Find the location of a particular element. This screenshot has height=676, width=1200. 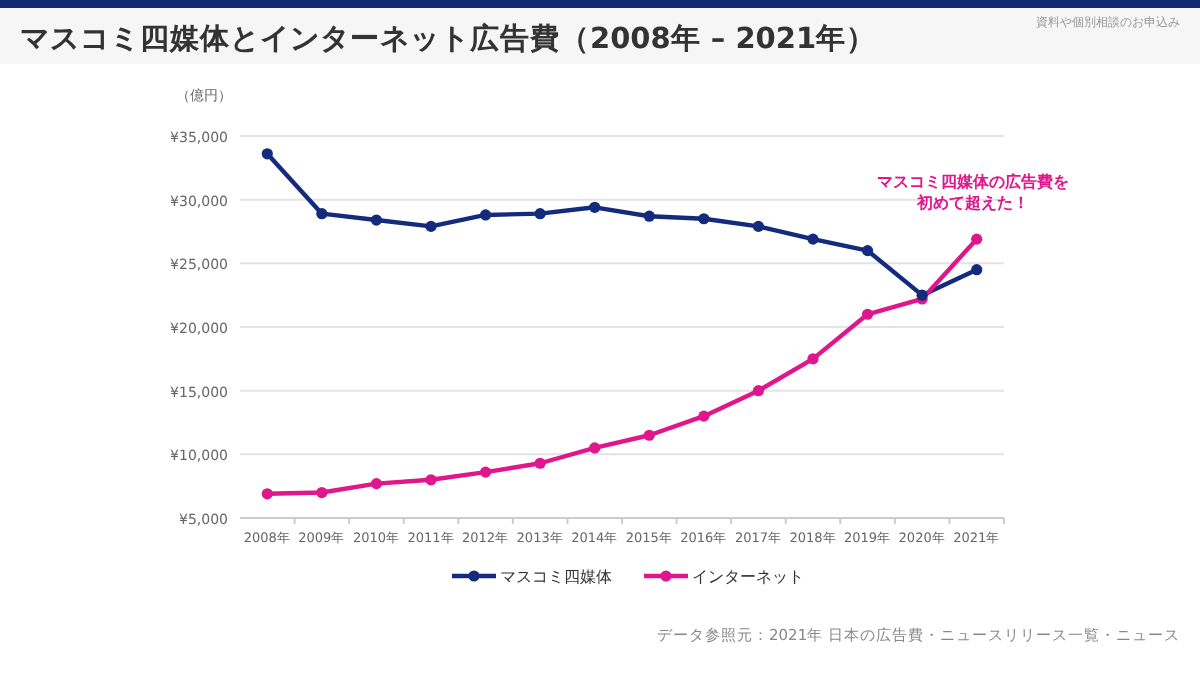

legend-label: マスコミ四媒体 is located at coordinates (556, 577).